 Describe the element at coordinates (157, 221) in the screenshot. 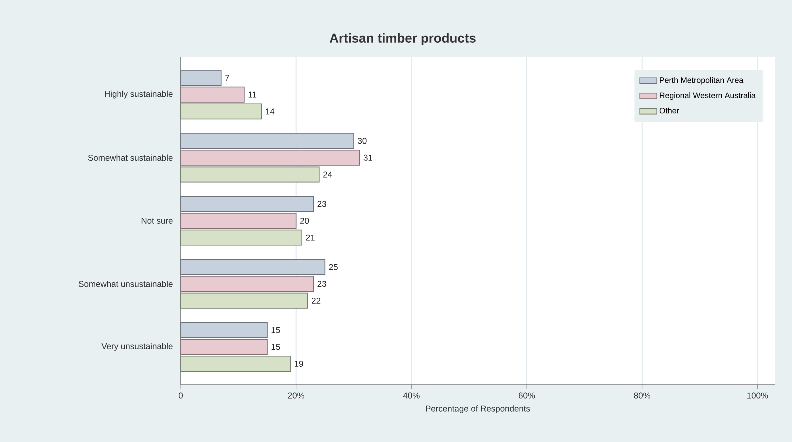

I see `y-tick-label: Not sure` at that location.